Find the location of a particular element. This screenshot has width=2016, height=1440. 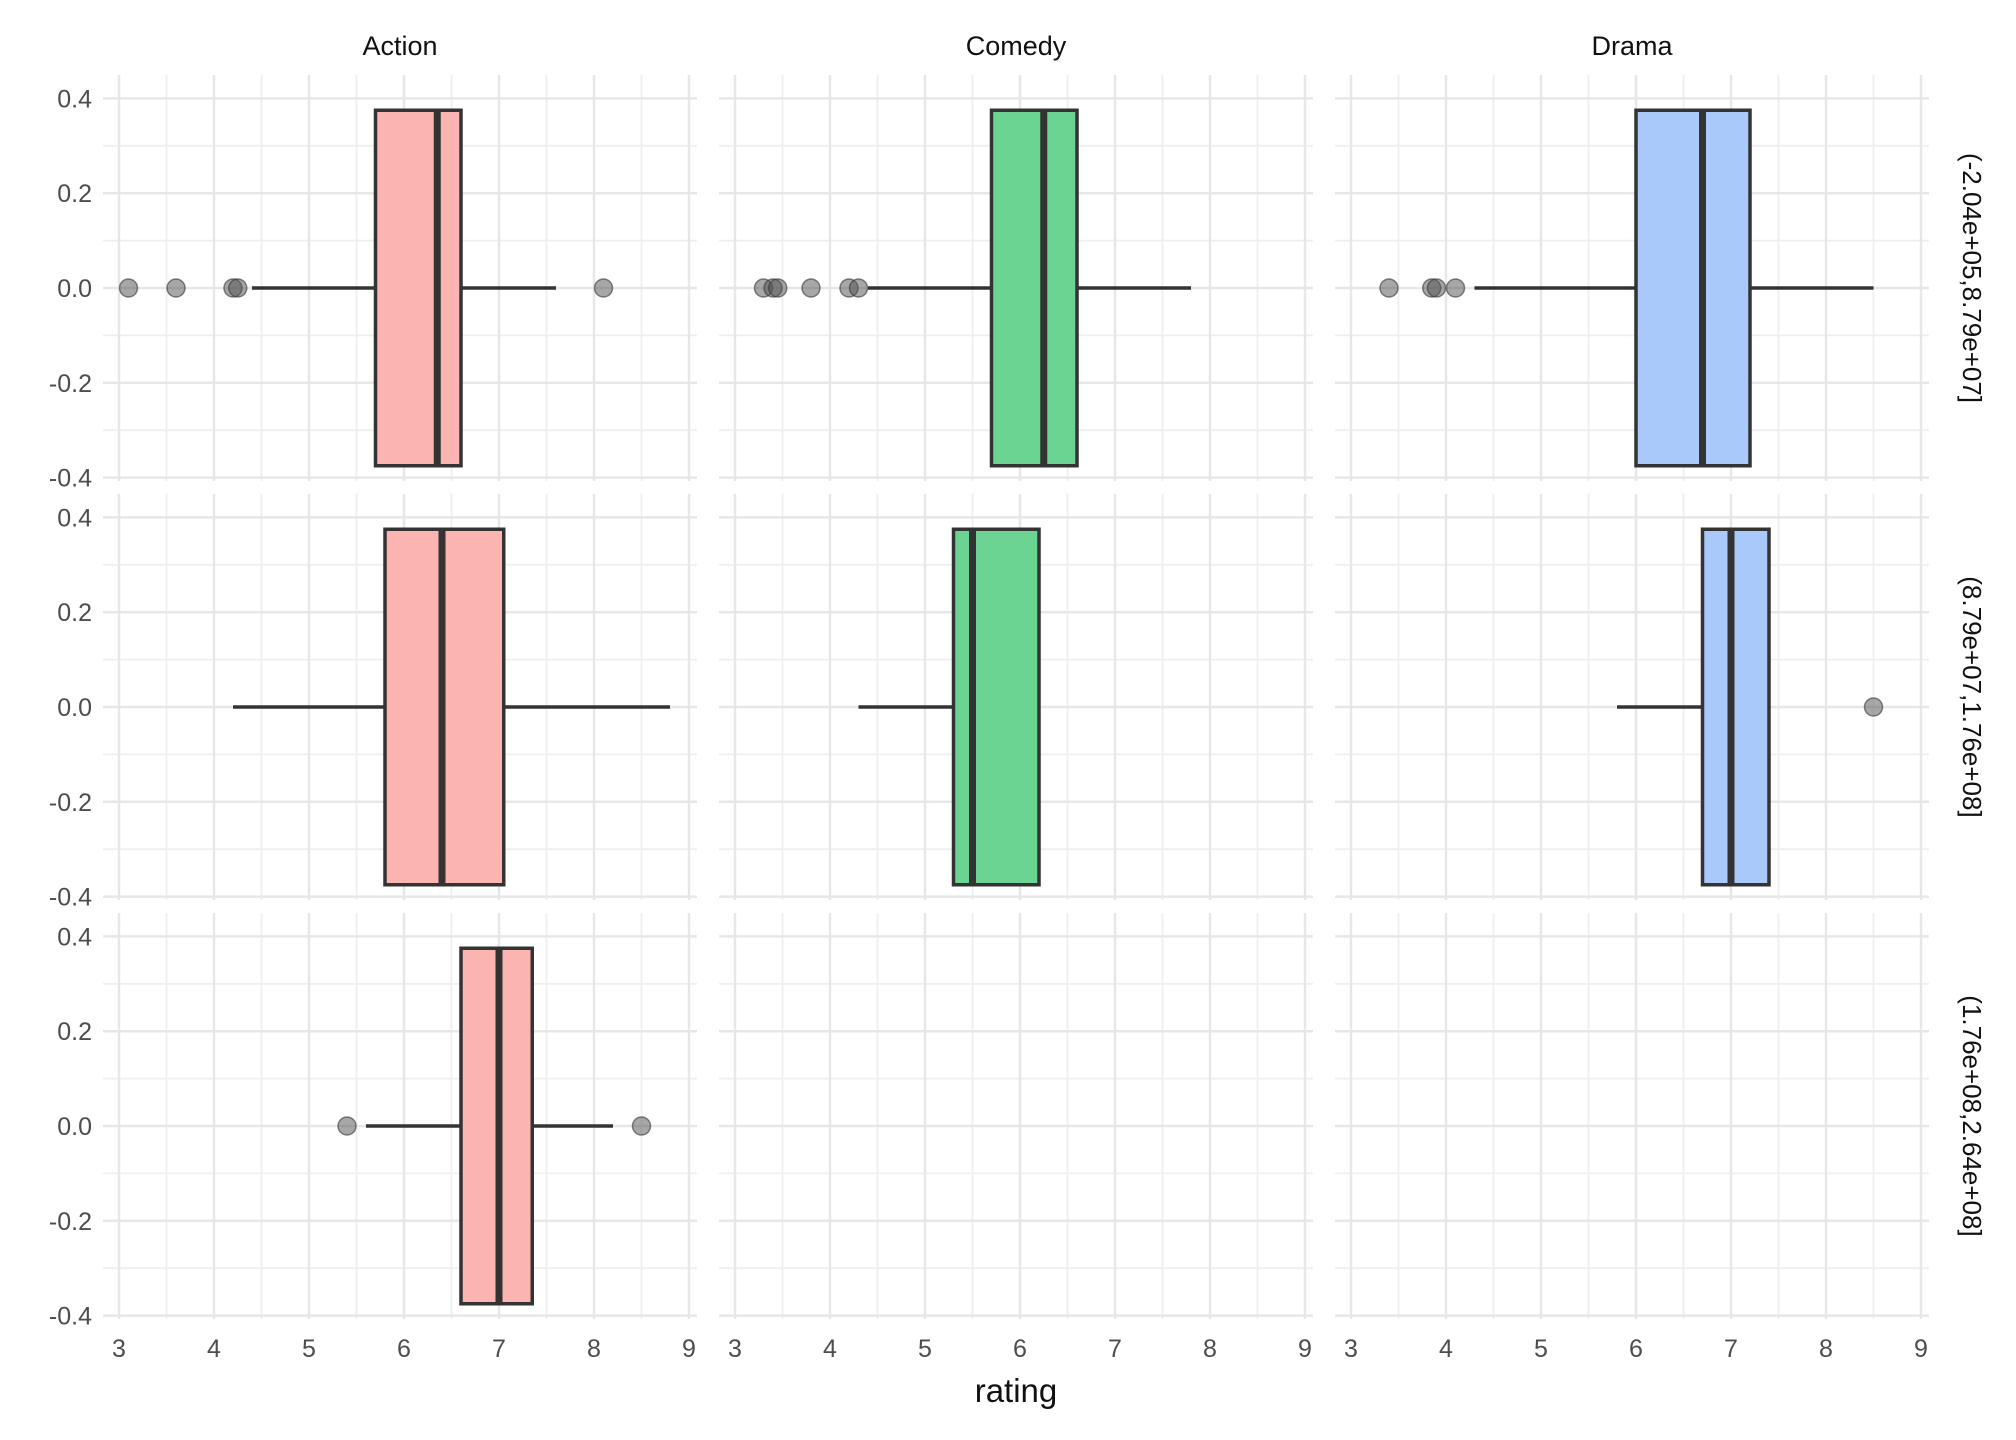

panel-r2-c1 is located at coordinates (1016, 1116).